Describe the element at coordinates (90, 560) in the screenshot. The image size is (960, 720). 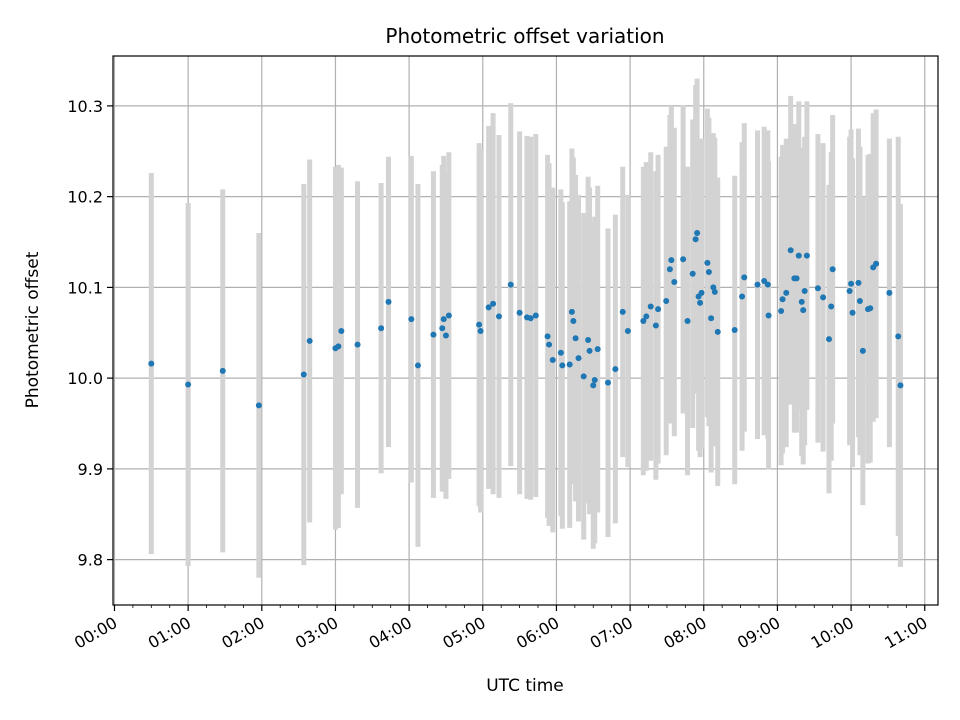
I see `y-tick-label: 9.8` at that location.